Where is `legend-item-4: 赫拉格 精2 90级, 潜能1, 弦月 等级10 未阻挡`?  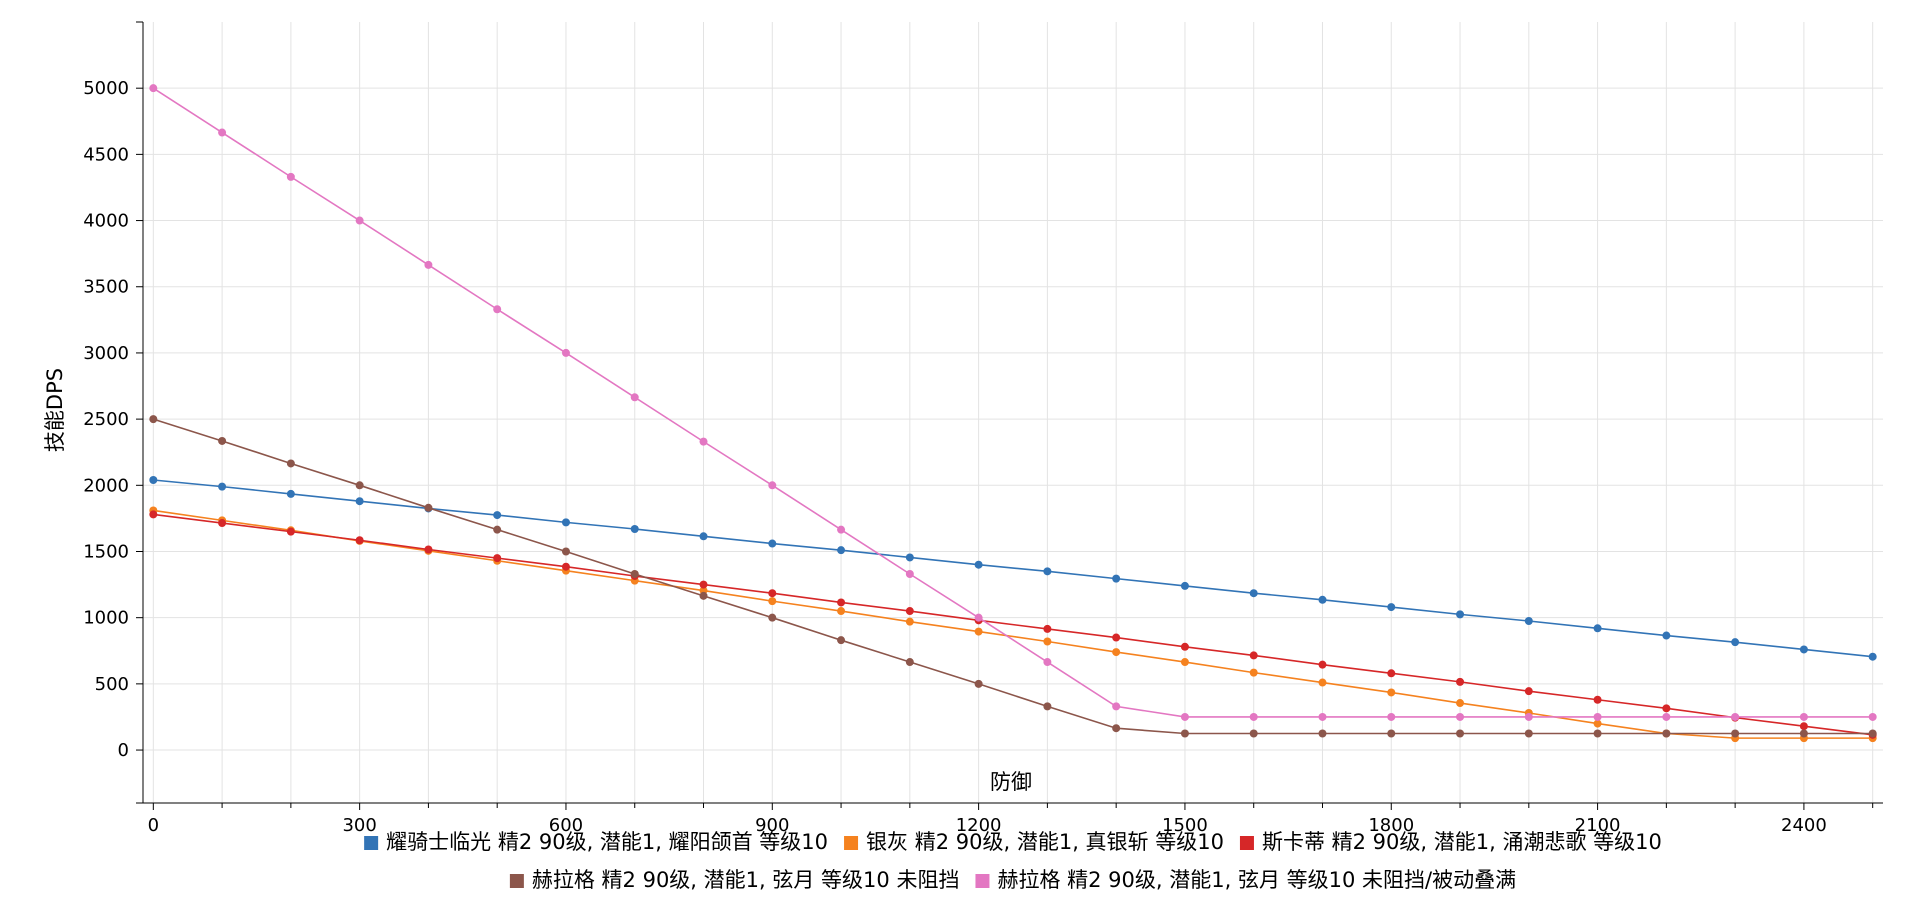 legend-item-4: 赫拉格 精2 90级, 潜能1, 弦月 等级10 未阻挡 is located at coordinates (734, 880).